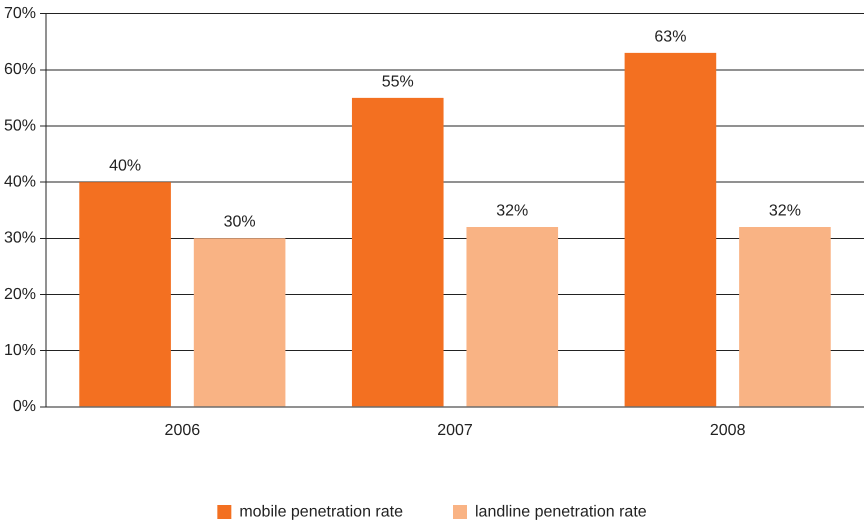 This screenshot has height=530, width=864. Describe the element at coordinates (20, 182) in the screenshot. I see `y-tick-label: 40%` at that location.